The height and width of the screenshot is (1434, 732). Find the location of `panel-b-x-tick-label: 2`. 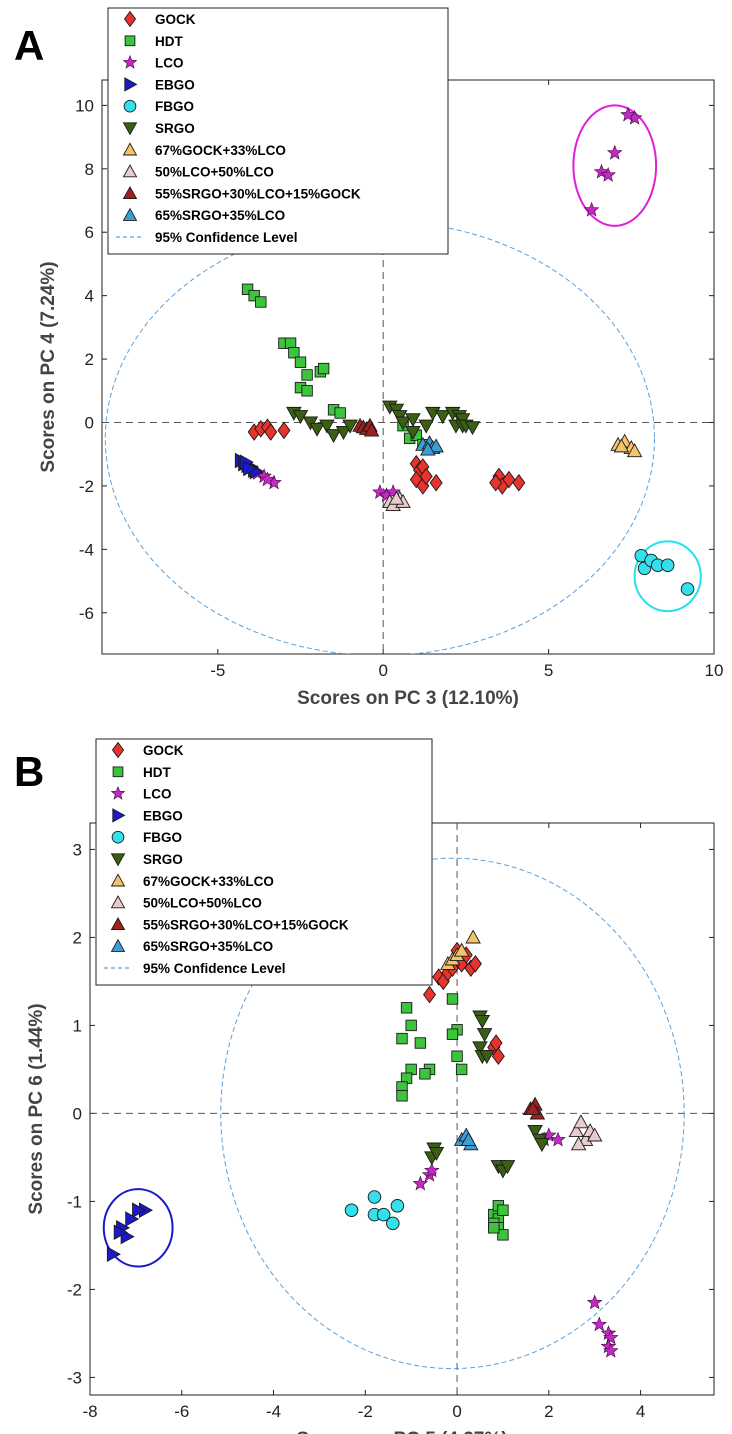

panel-b-x-tick-label: 2 is located at coordinates (548, 1411).